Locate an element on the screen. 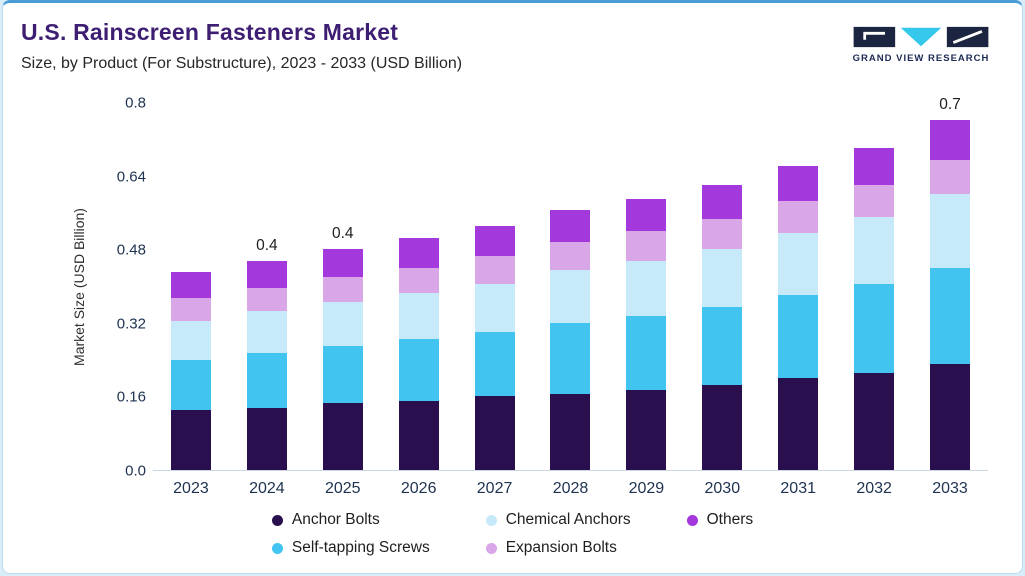 This screenshot has height=576, width=1025. legend-label: Anchor Bolts is located at coordinates (335, 519).